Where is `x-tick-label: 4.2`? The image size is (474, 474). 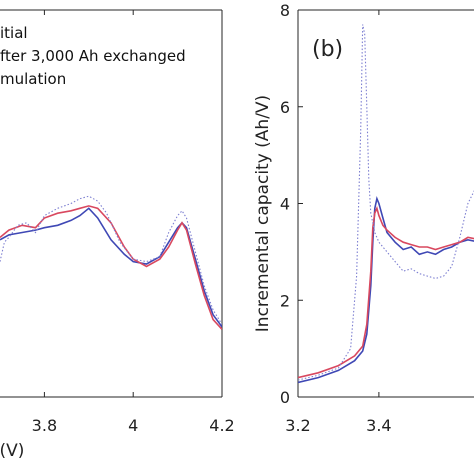
x-tick-label: 4.2 is located at coordinates (221, 425).